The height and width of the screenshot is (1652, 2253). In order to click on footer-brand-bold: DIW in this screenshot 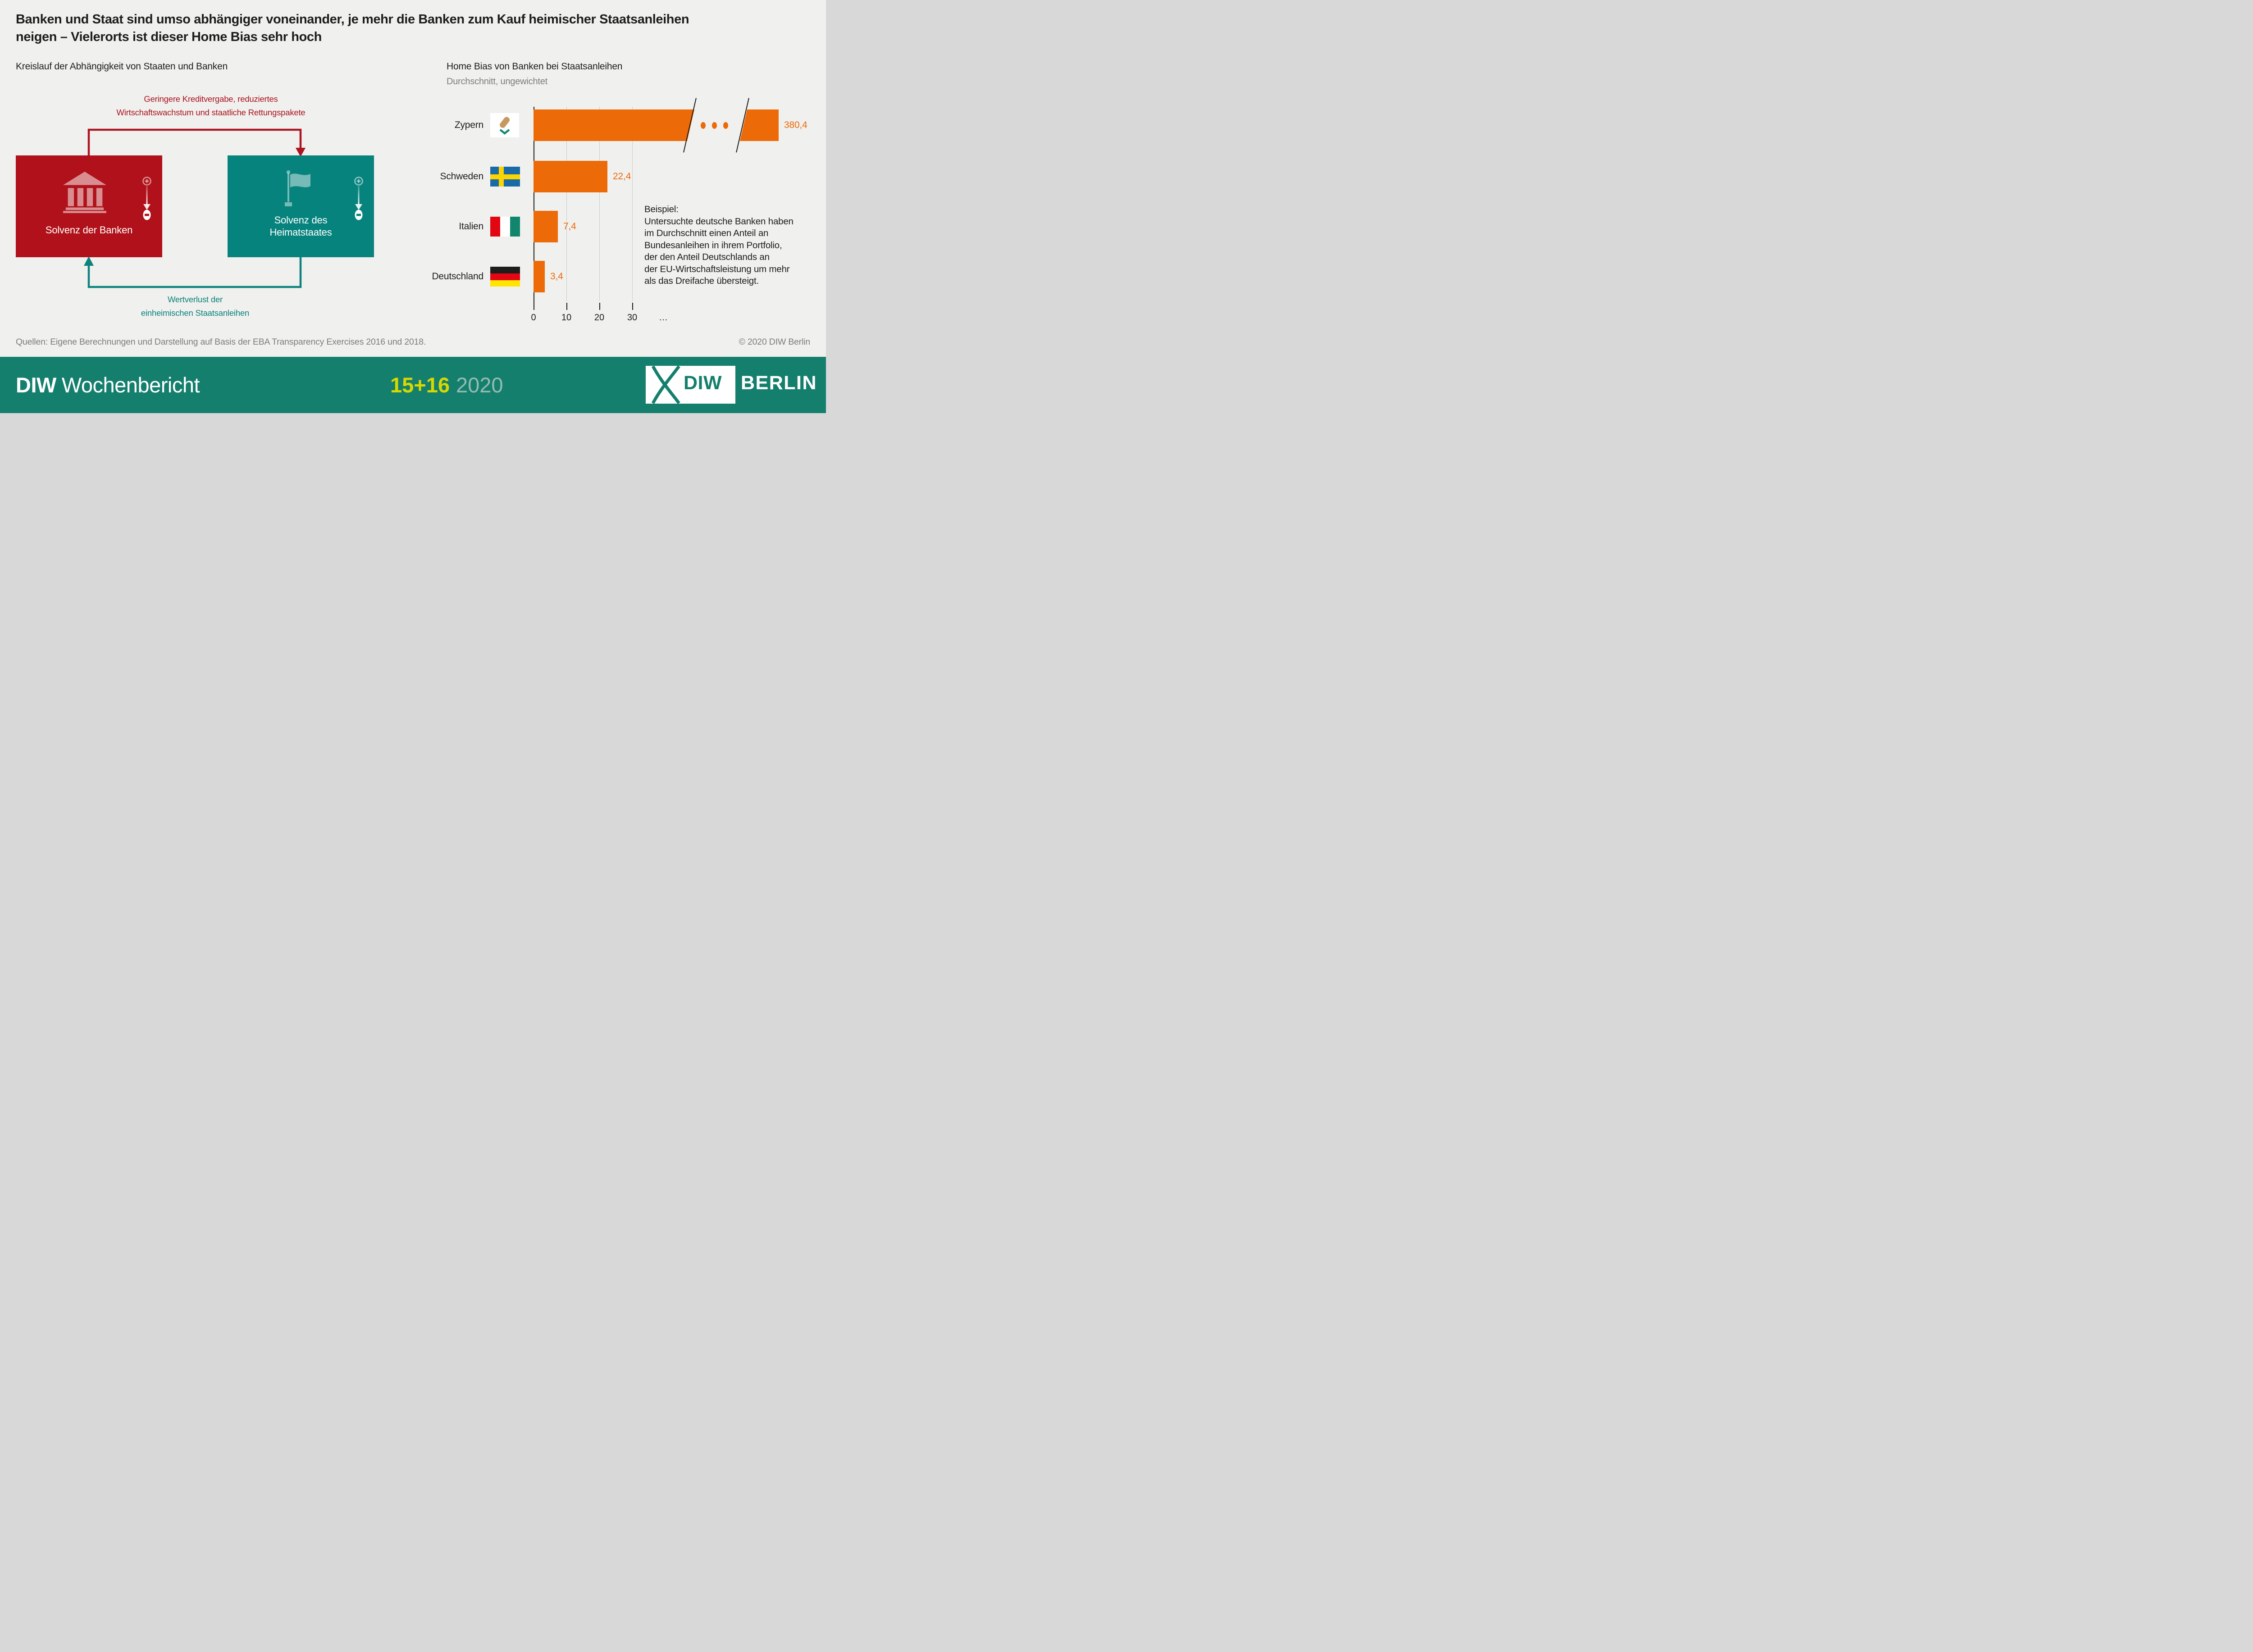, I will do `click(36, 385)`.